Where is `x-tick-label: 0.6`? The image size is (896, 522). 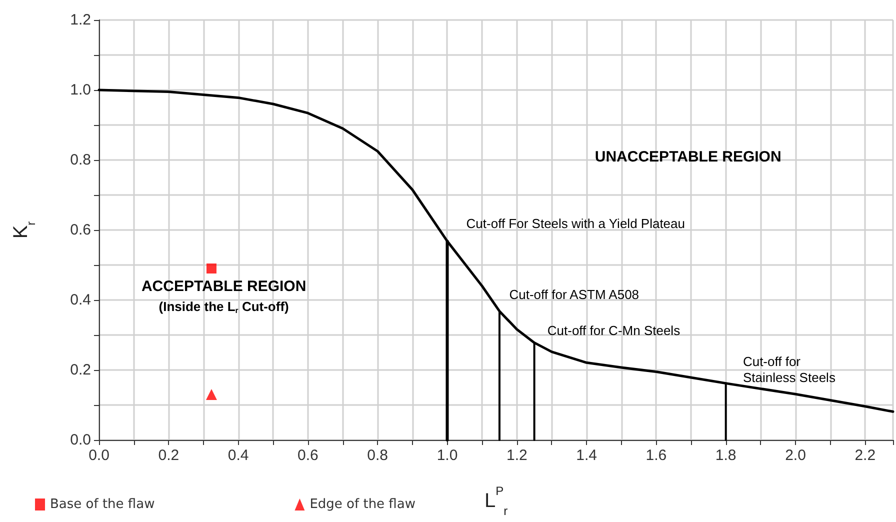
x-tick-label: 0.6 is located at coordinates (308, 455).